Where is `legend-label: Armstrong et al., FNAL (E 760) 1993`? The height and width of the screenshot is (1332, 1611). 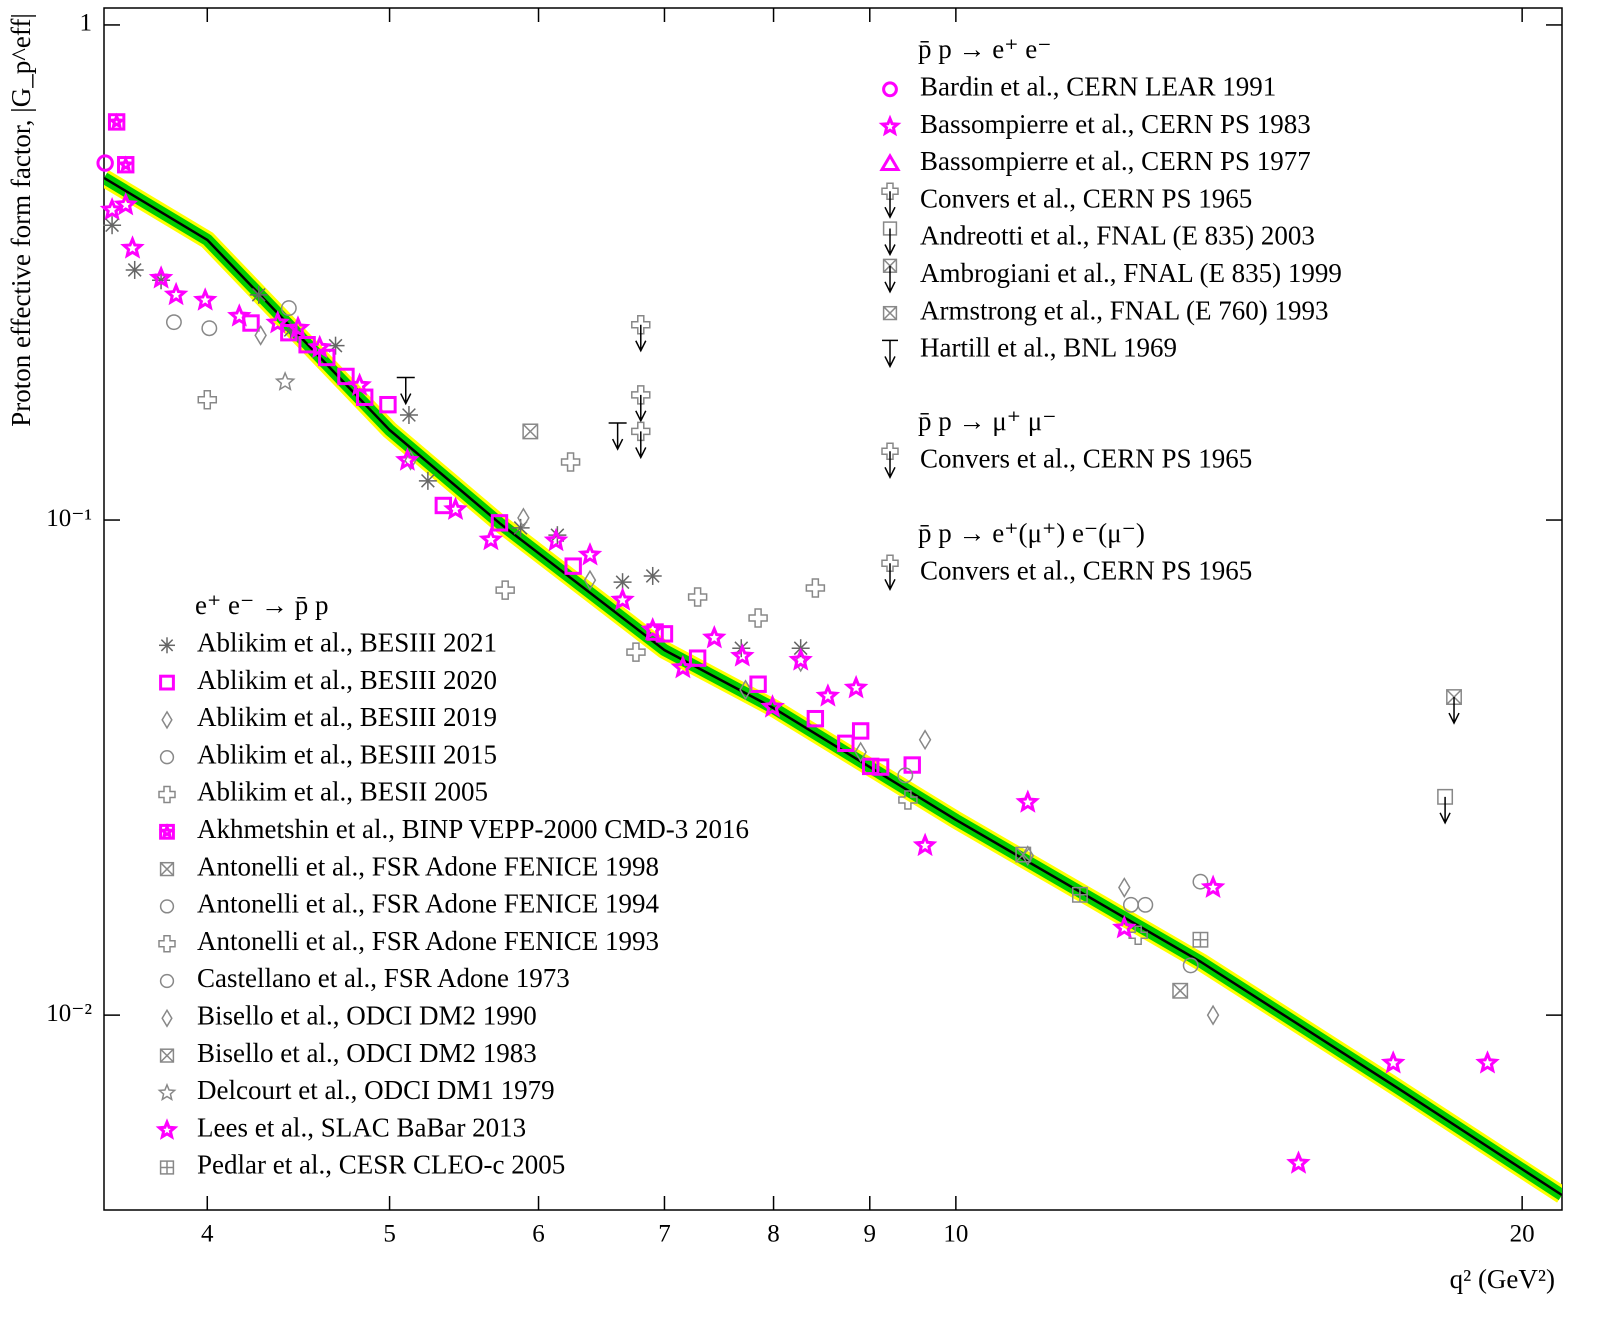 legend-label: Armstrong et al., FNAL (E 760) 1993 is located at coordinates (1124, 310).